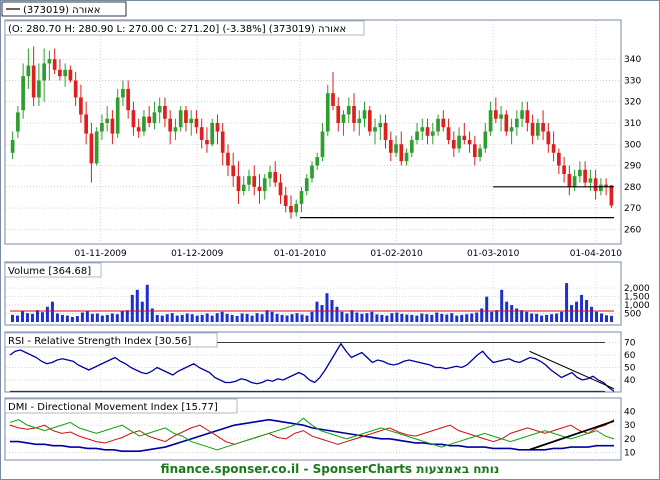  Describe the element at coordinates (630, 356) in the screenshot. I see `rsi-tick-label: 60` at that location.